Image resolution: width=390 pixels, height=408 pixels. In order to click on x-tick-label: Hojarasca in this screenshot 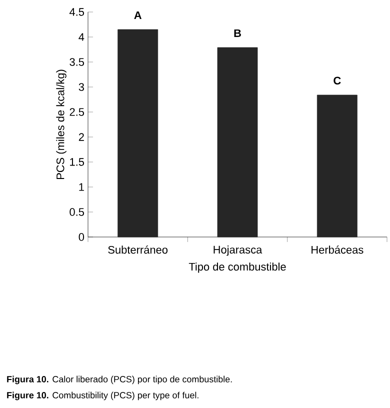, I will do `click(238, 251)`.